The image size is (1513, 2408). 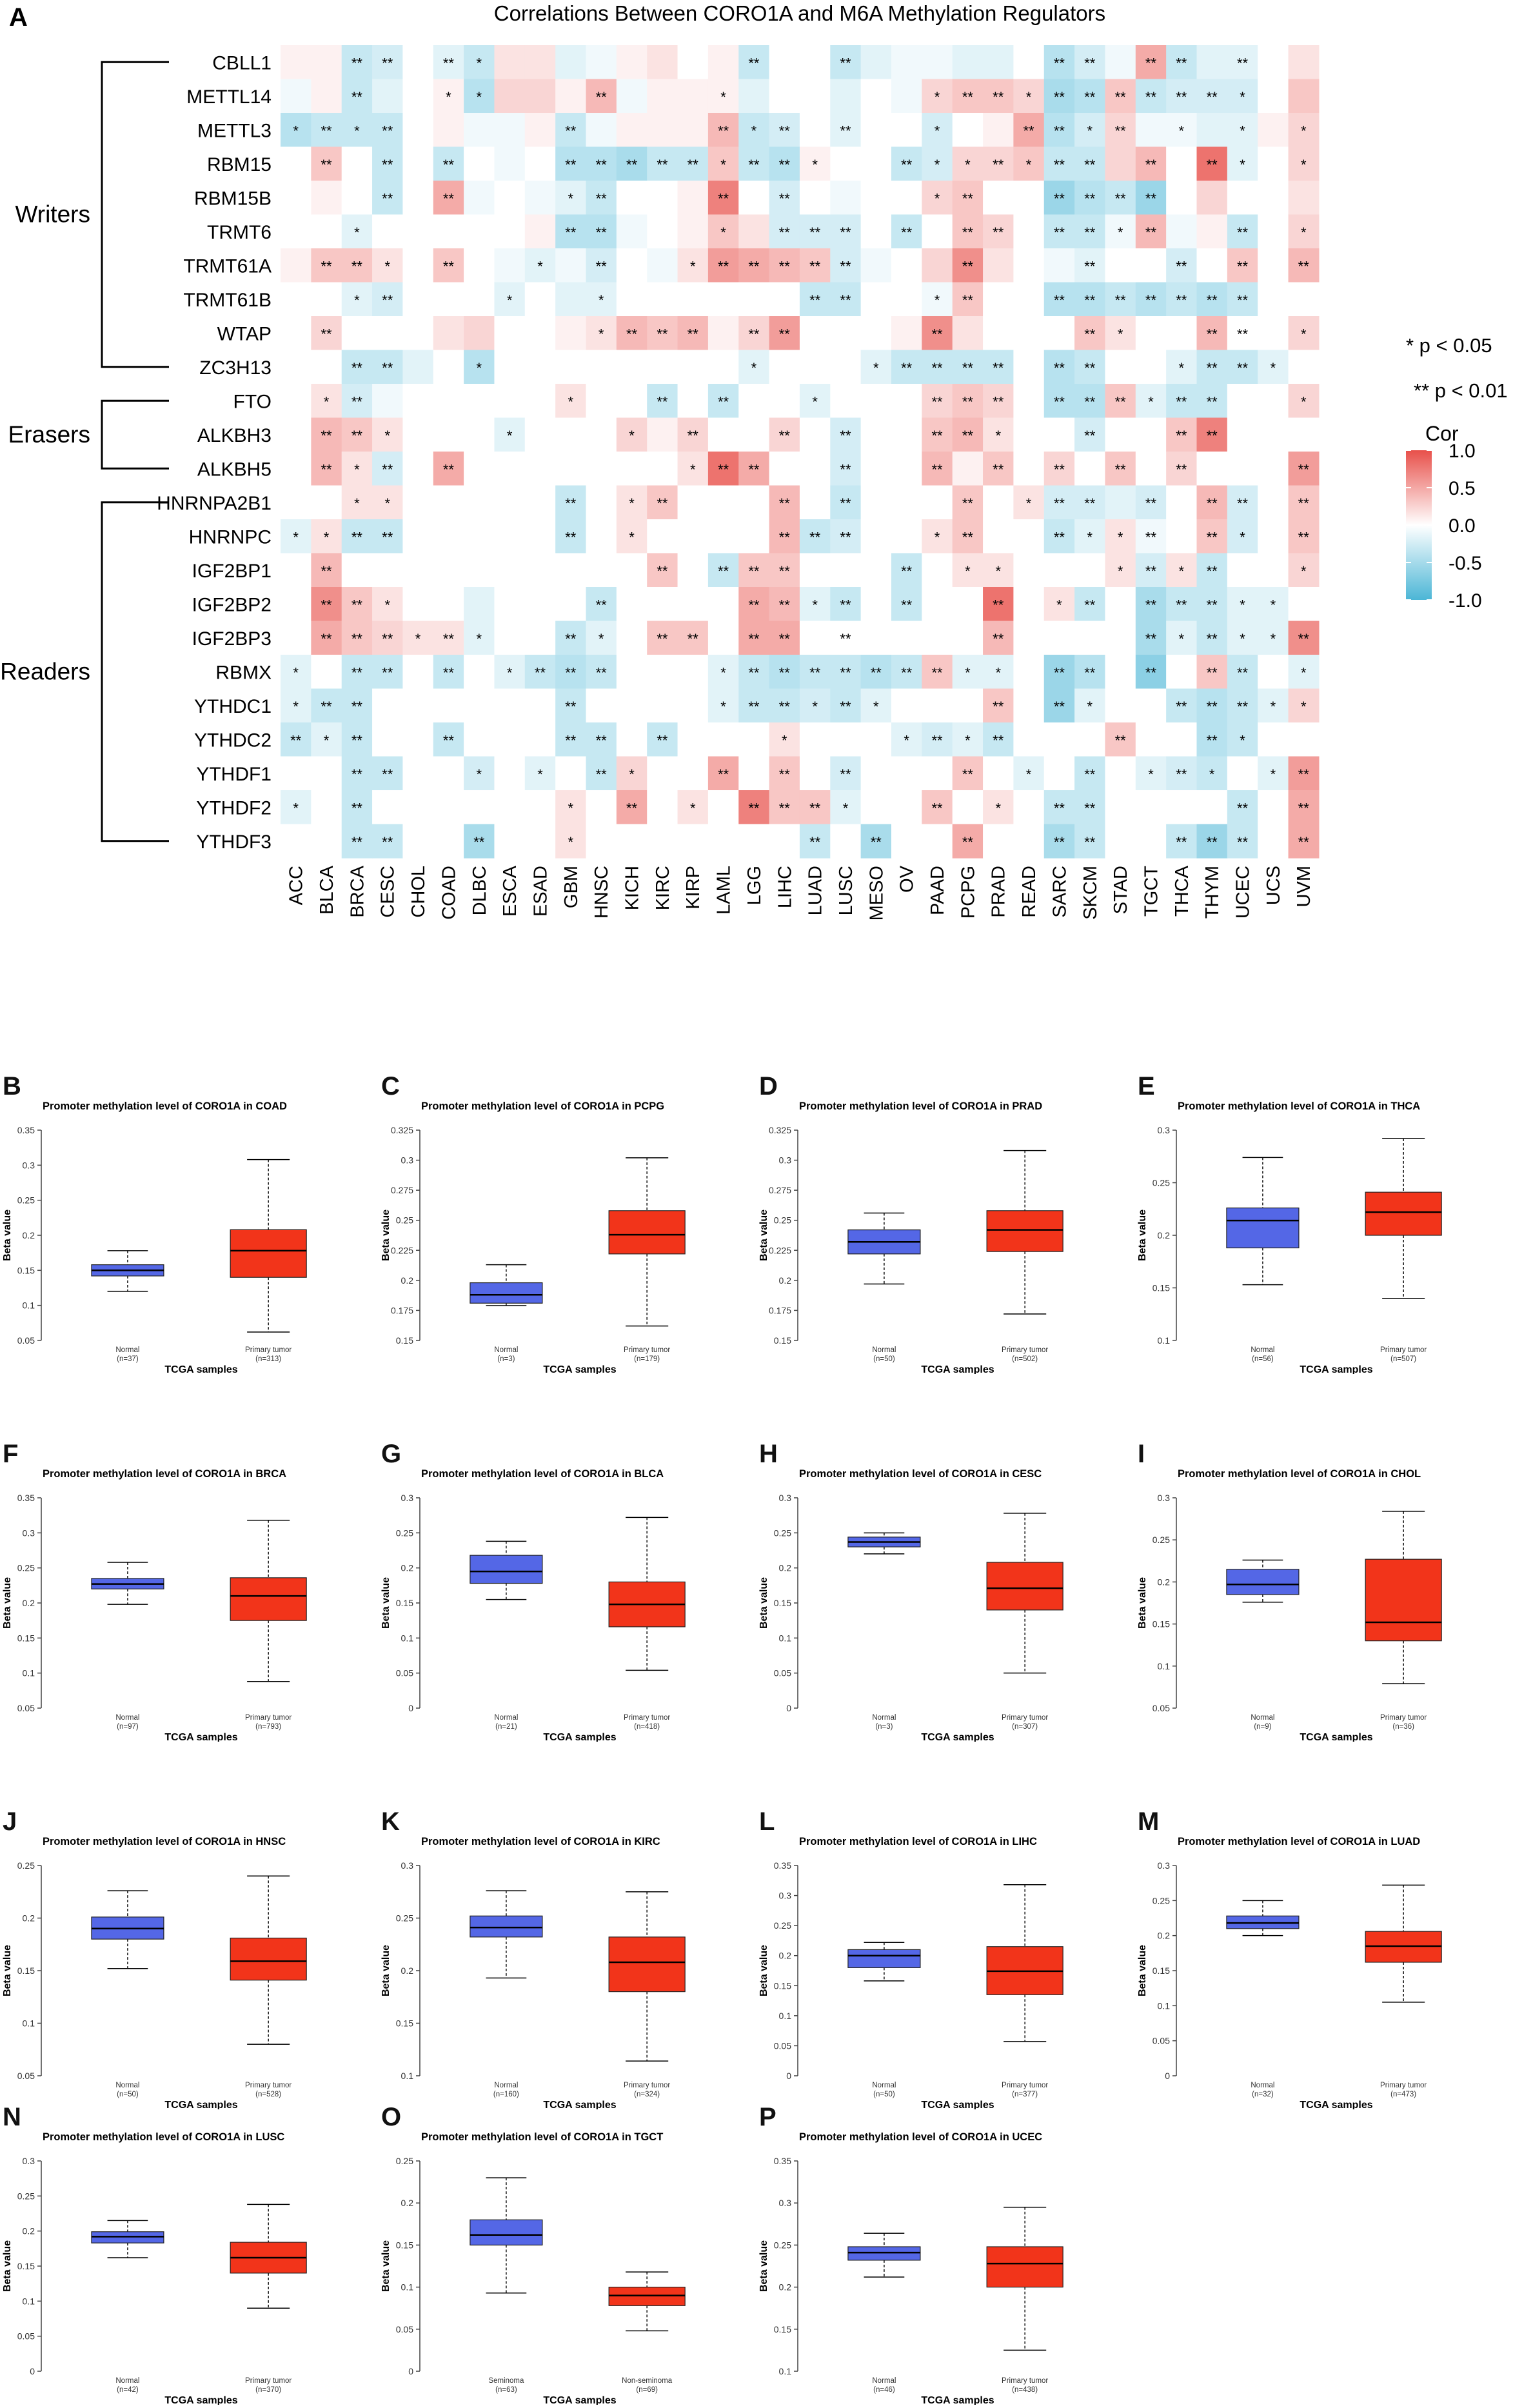 What do you see at coordinates (1212, 892) in the screenshot?
I see `column-label: THYM` at bounding box center [1212, 892].